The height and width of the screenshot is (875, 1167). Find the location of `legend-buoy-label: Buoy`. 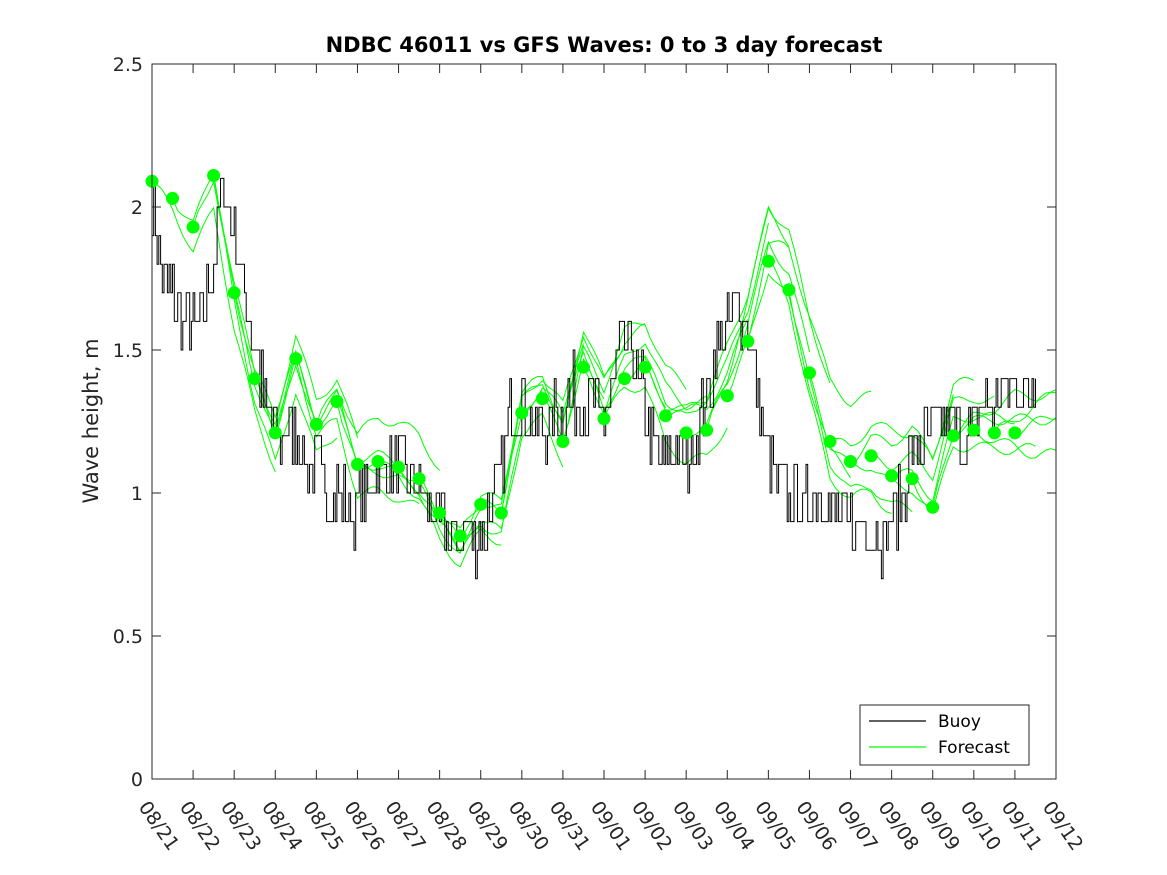

legend-buoy-label: Buoy is located at coordinates (959, 722).